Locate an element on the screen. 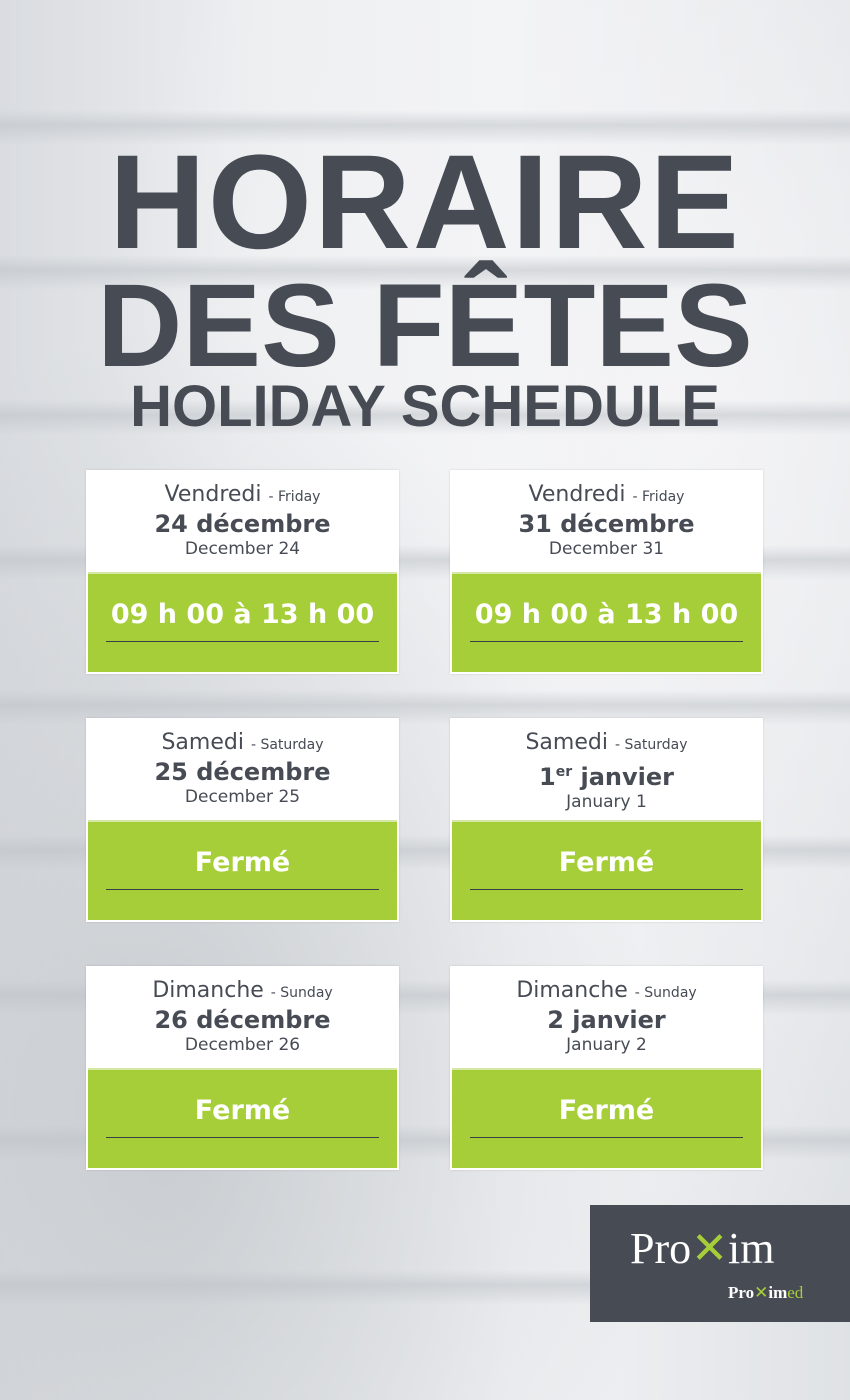 This screenshot has width=850, height=1400. date-fr: 1er janvier is located at coordinates (606, 777).